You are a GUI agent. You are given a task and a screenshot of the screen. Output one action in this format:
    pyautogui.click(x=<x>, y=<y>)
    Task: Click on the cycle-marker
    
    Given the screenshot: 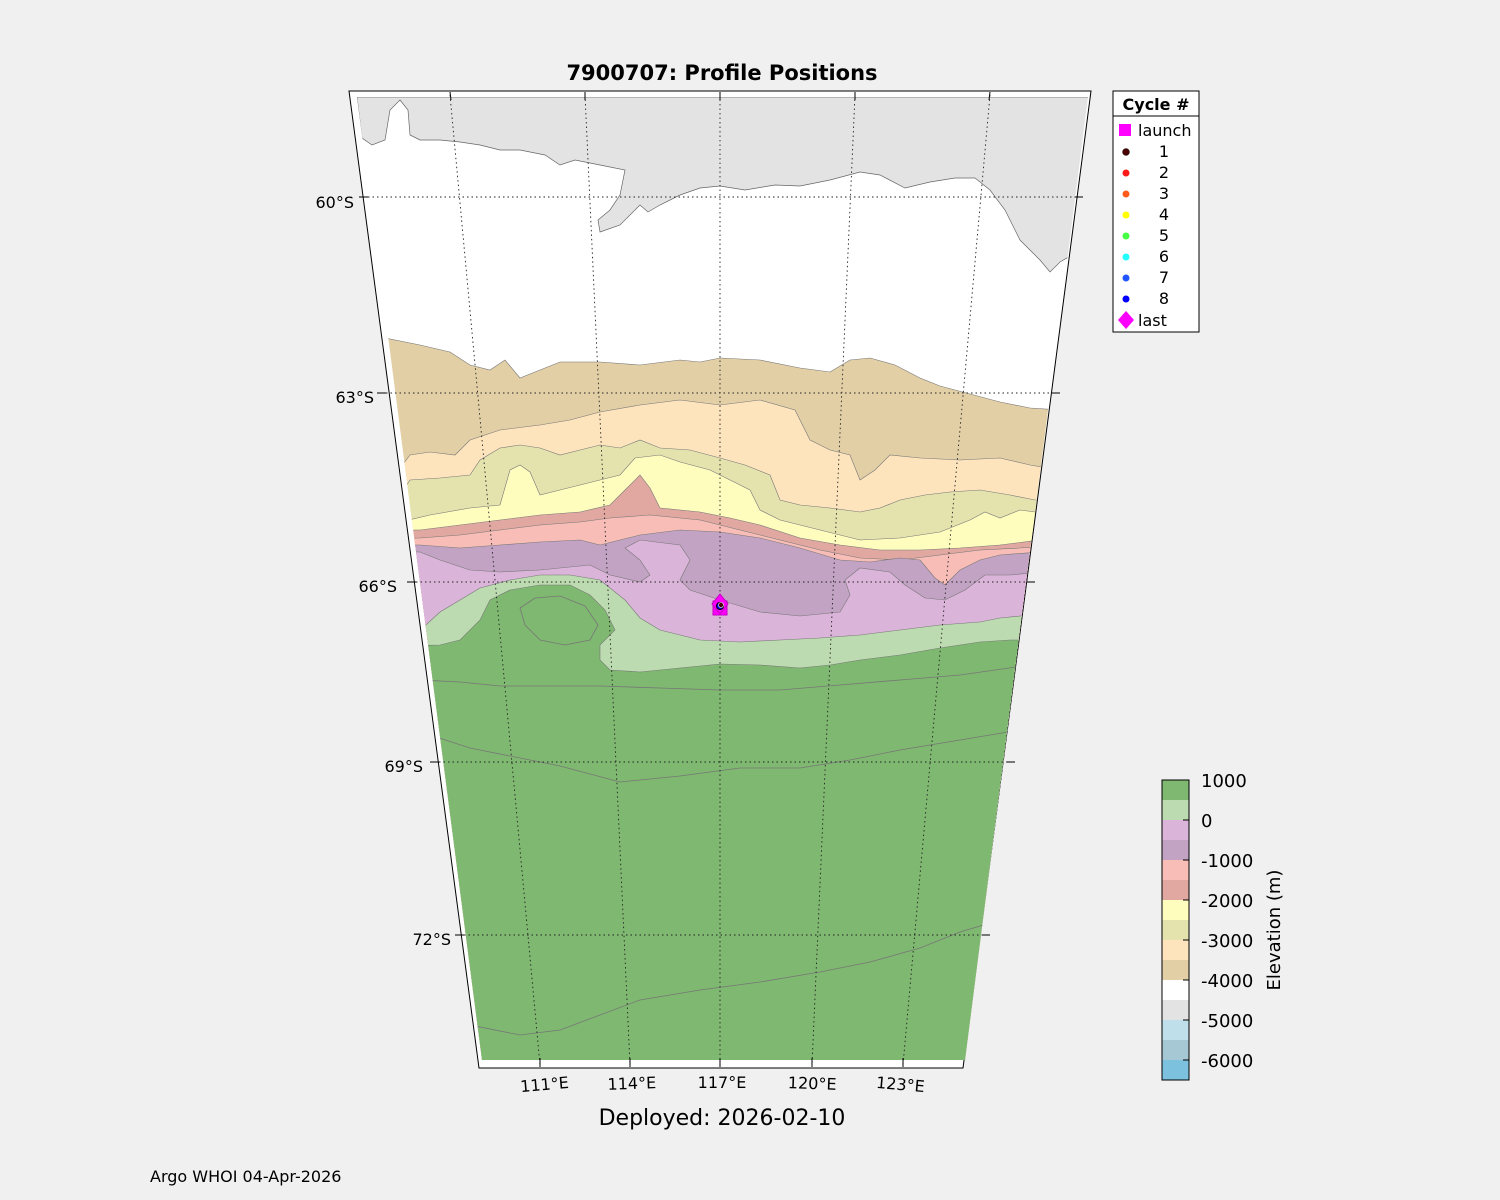 What is the action you would take?
    pyautogui.click(x=721, y=605)
    